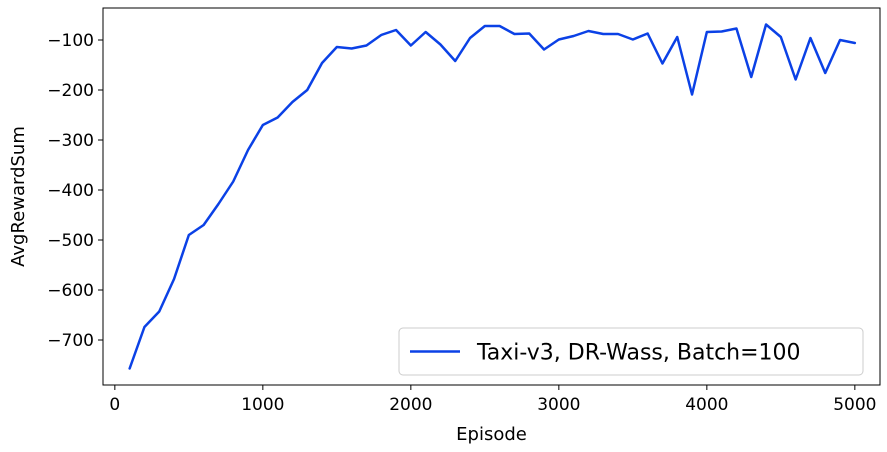 Image resolution: width=887 pixels, height=452 pixels. I want to click on y-tick-label: −100, so click(70, 41).